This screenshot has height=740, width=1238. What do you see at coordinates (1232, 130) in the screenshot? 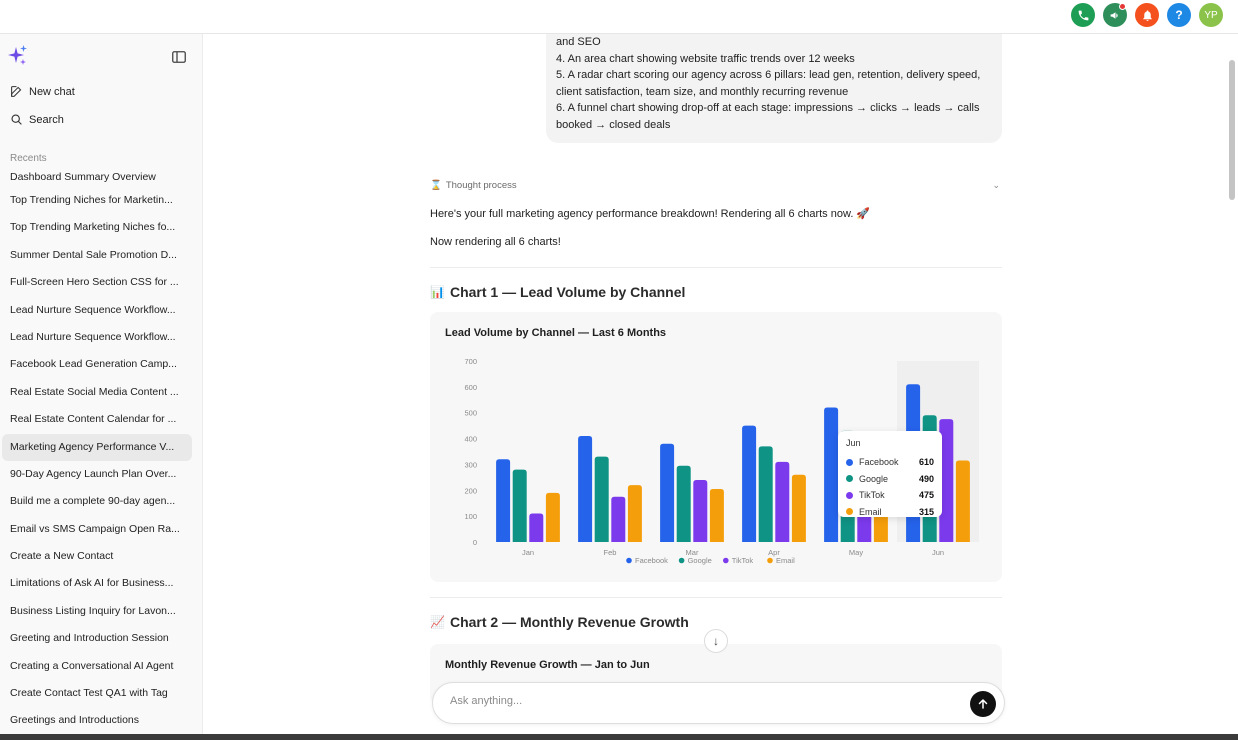
I see `page-scrollbar` at bounding box center [1232, 130].